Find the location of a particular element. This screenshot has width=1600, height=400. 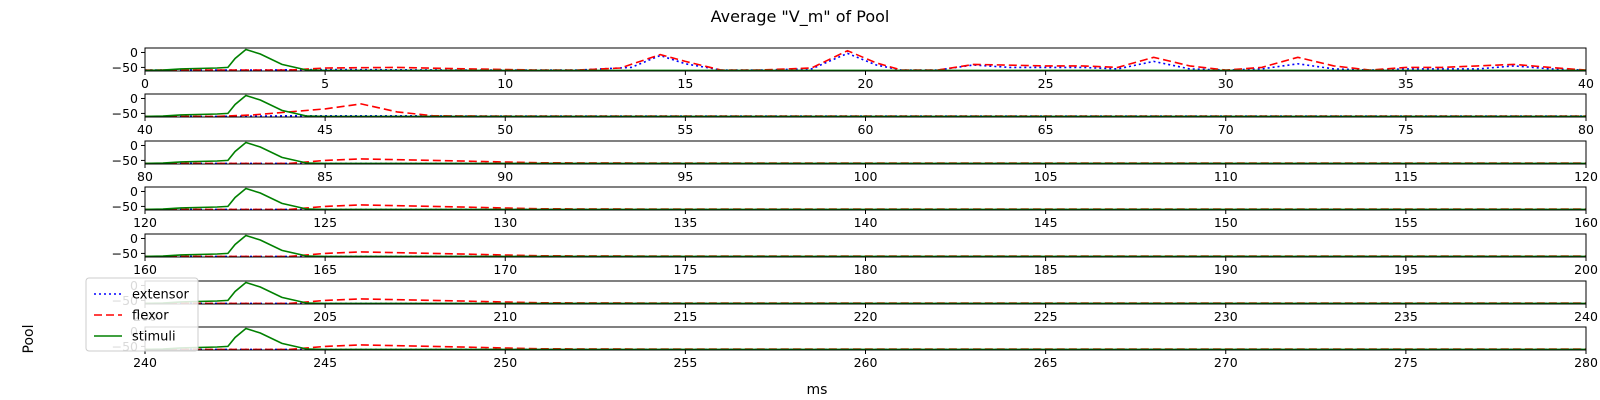

x-tick-label: 75 is located at coordinates (1406, 129).